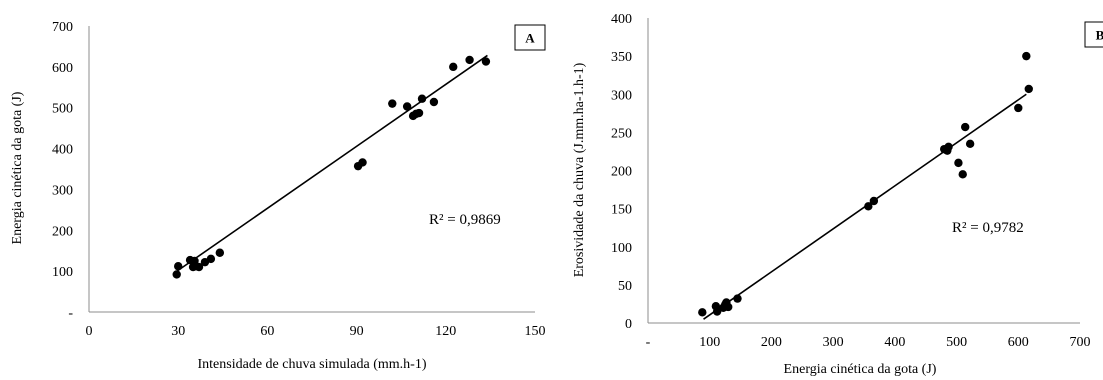 This screenshot has height=380, width=1103. I want to click on x-axis-ticks: - 100 200 300 400 500 600 700, so click(868, 342).